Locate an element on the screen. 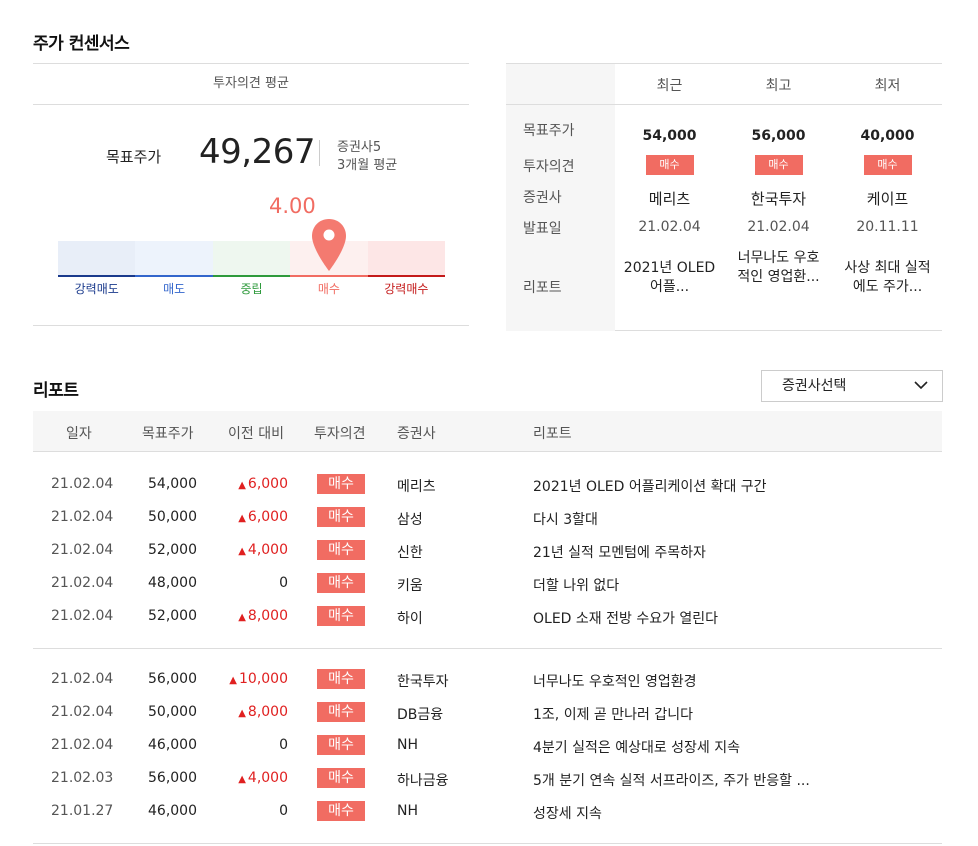 This screenshot has height=846, width=978. gauge-baseline is located at coordinates (252, 276).